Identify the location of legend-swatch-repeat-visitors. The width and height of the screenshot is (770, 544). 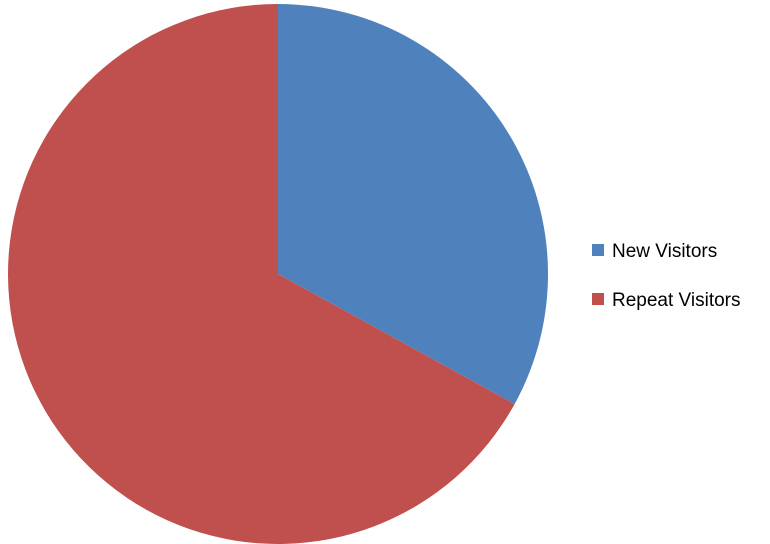
(598, 299).